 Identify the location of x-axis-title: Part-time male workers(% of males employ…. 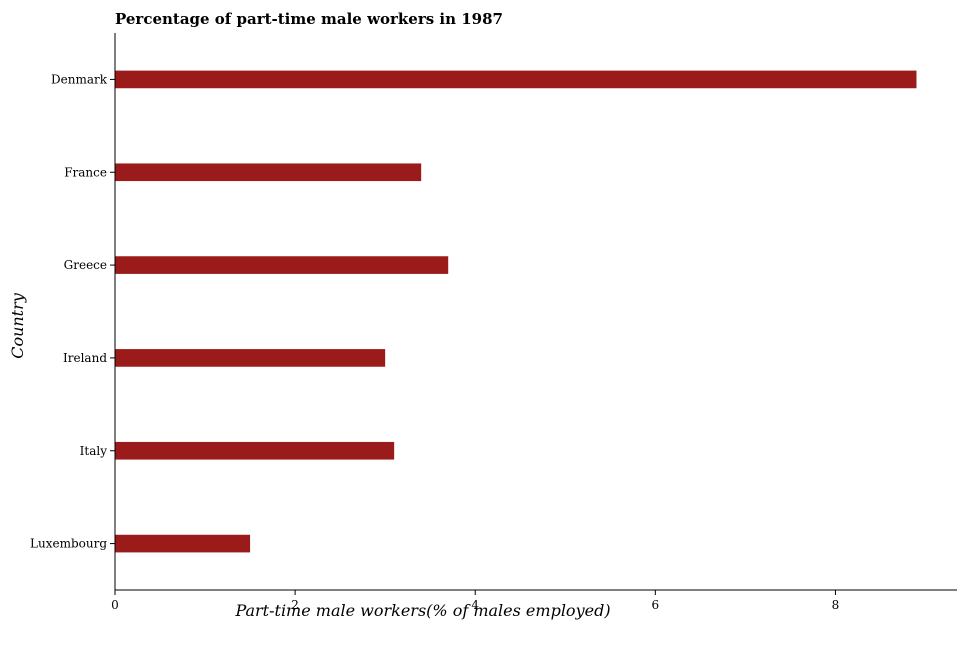
(422, 610).